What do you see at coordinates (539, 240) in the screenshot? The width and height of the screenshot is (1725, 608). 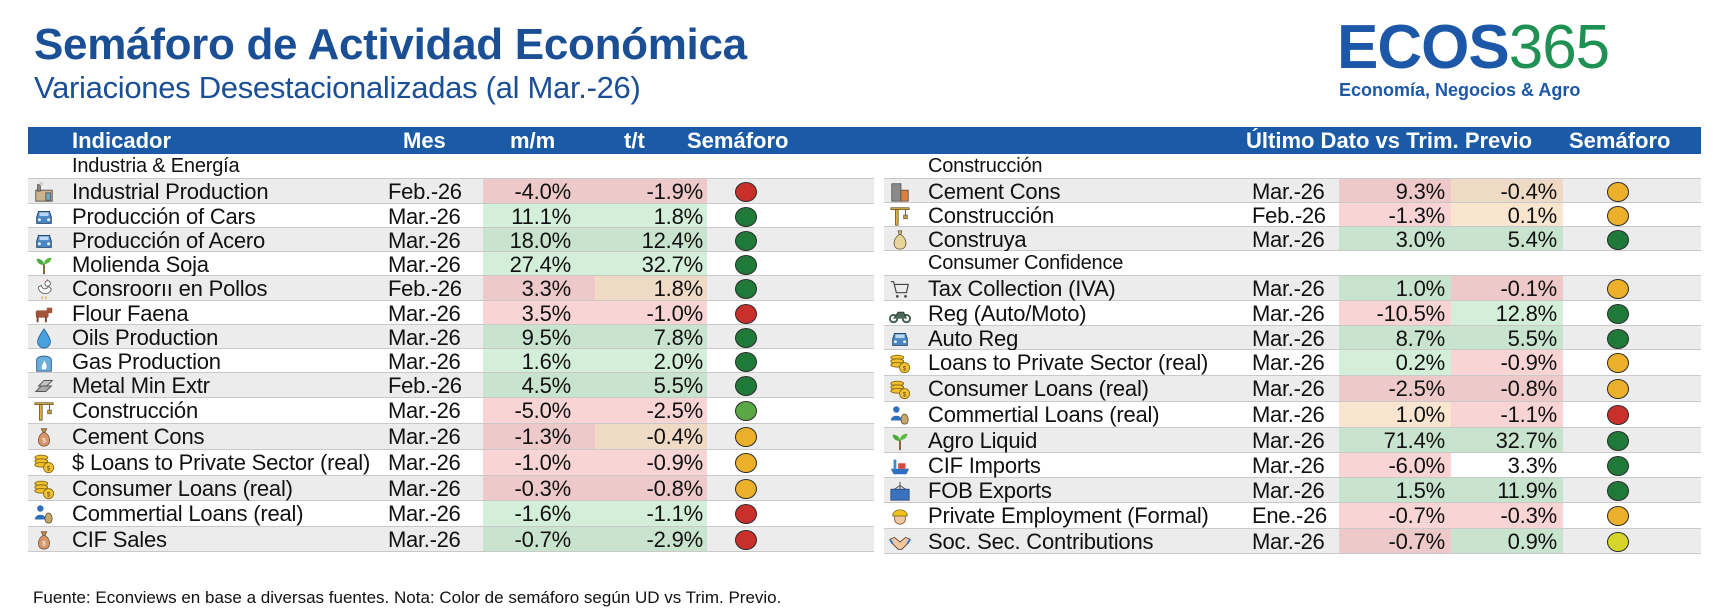 I see `mm-value: 18.0%` at bounding box center [539, 240].